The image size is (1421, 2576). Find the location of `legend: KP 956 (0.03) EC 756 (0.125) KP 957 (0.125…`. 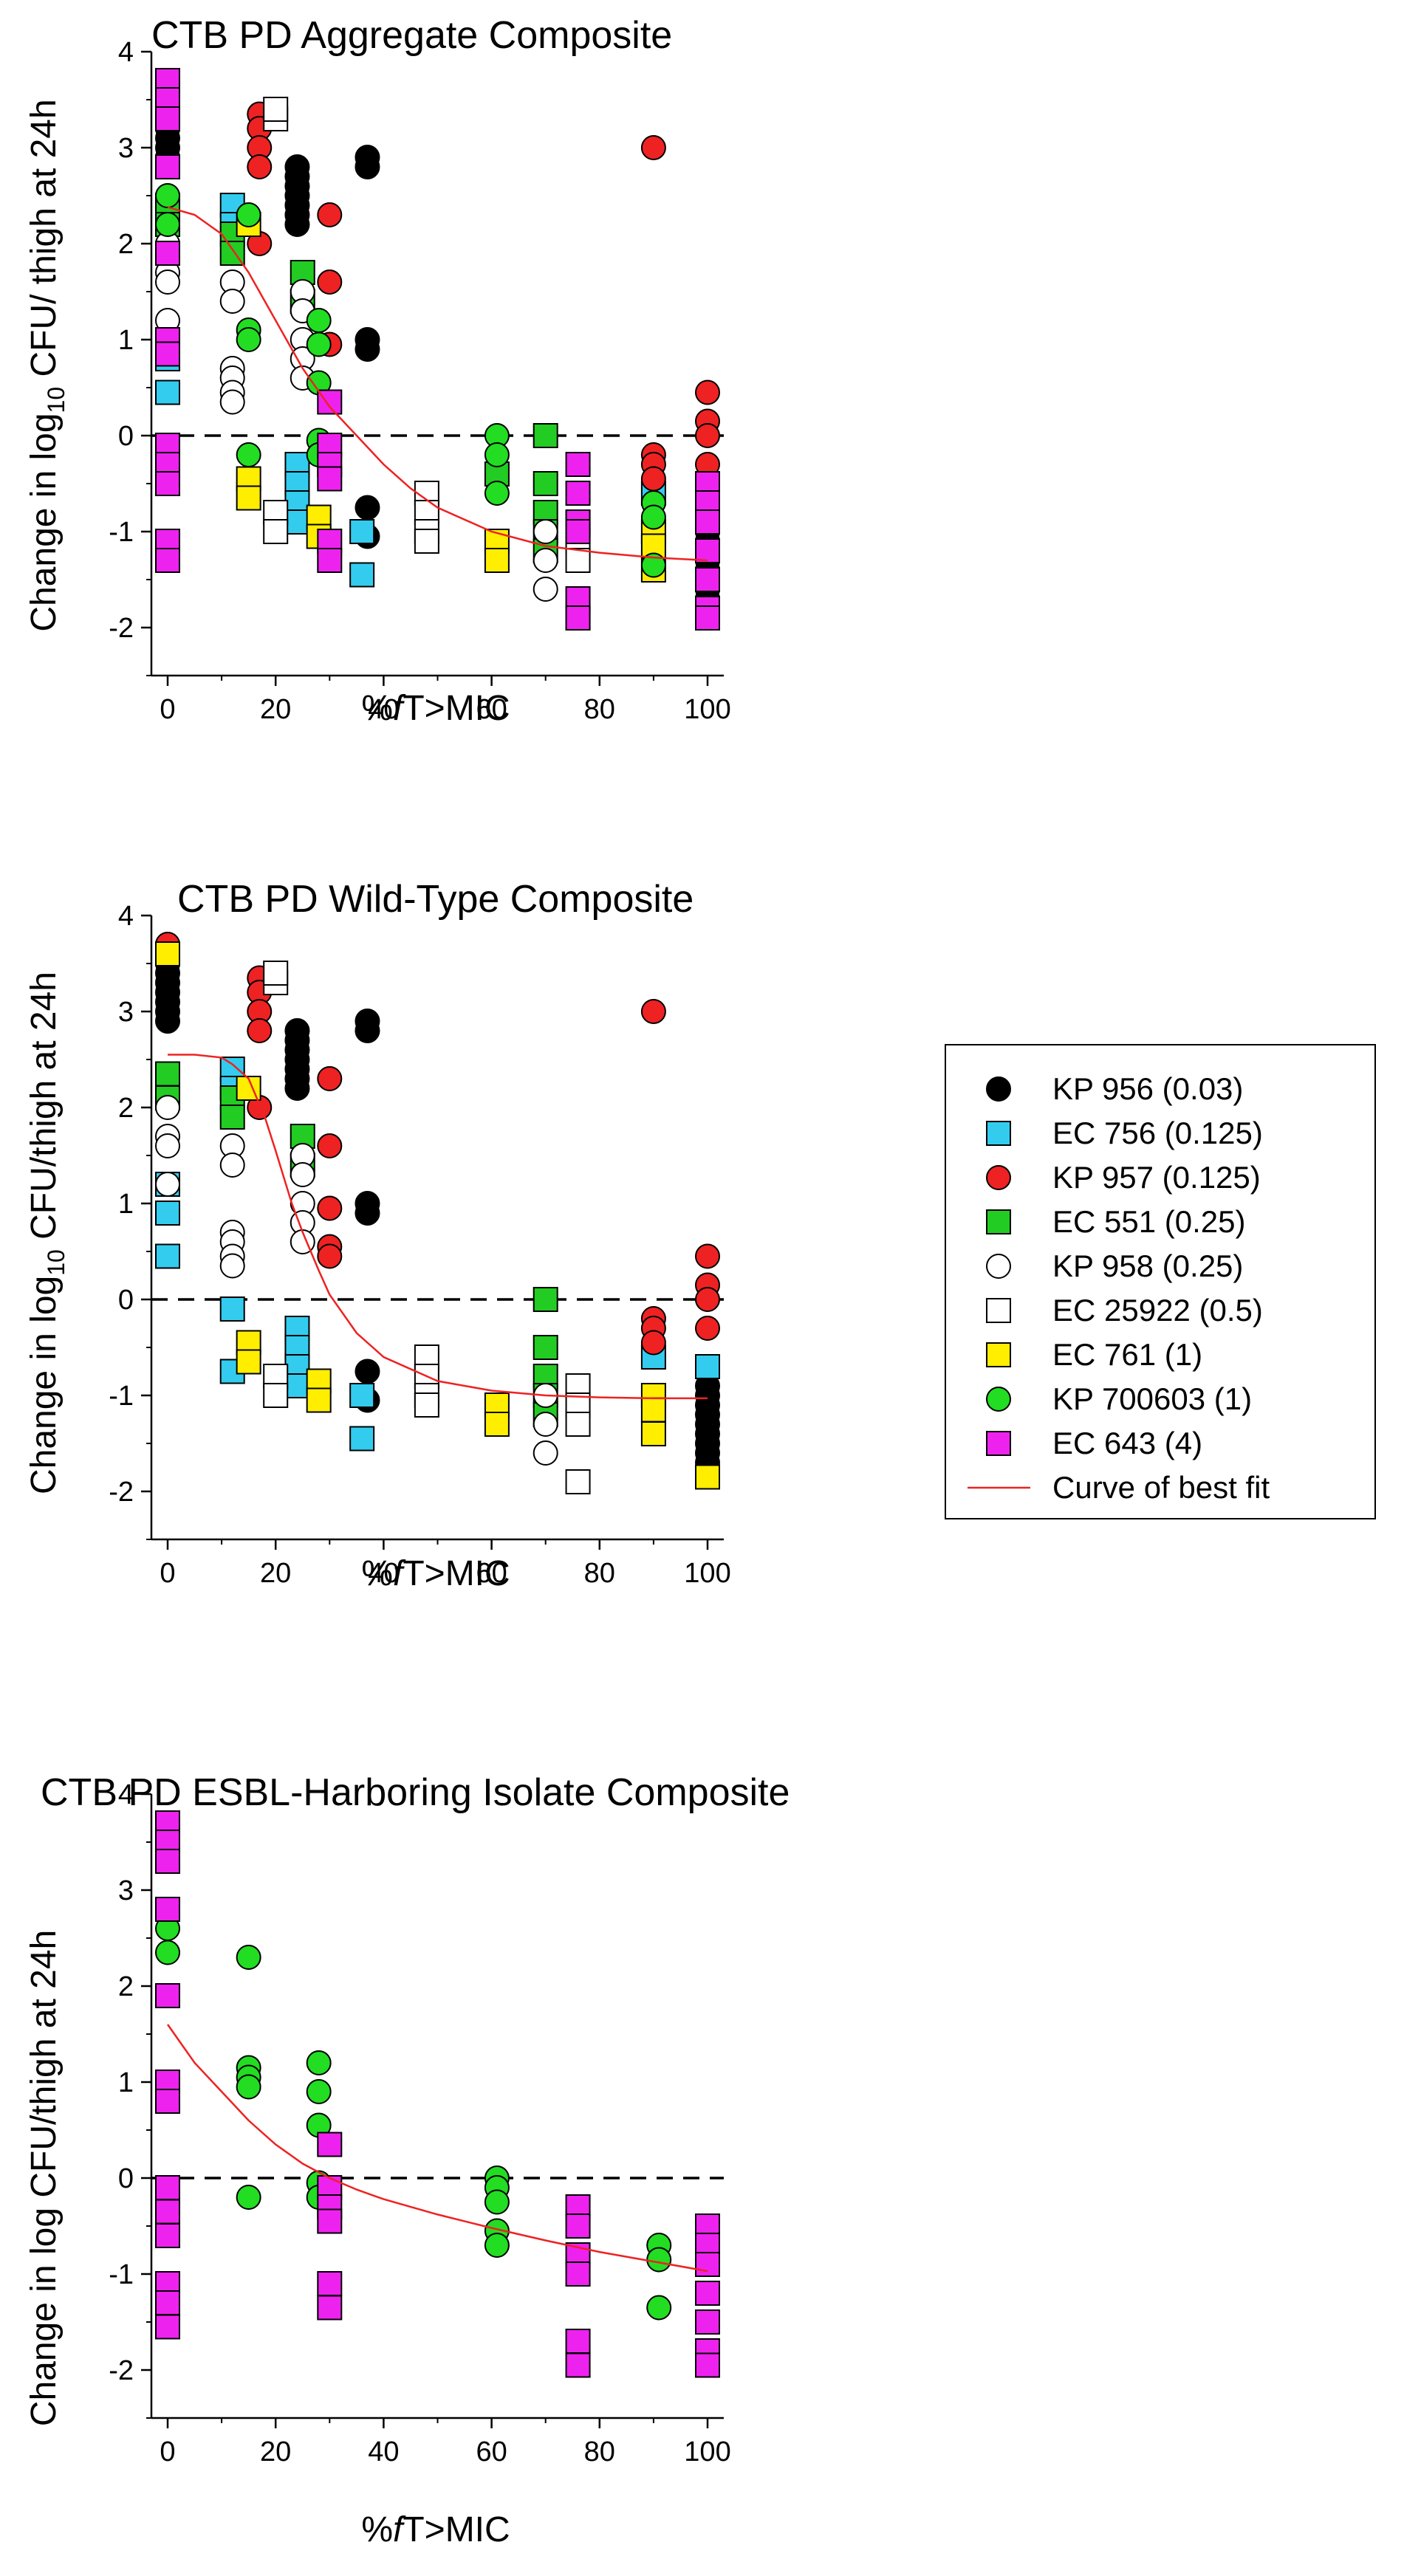

legend: KP 956 (0.03) EC 756 (0.125) KP 957 (0.125… is located at coordinates (1160, 1281).